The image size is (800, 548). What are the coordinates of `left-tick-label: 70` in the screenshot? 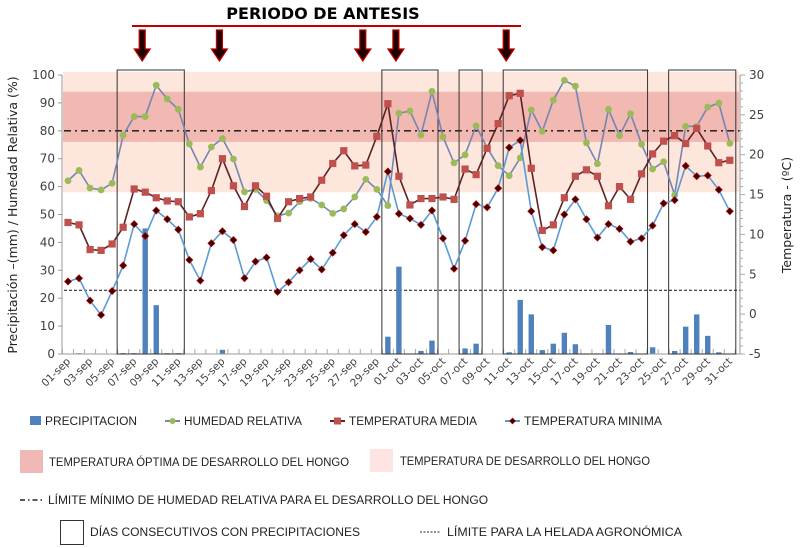 It's located at (47, 159).